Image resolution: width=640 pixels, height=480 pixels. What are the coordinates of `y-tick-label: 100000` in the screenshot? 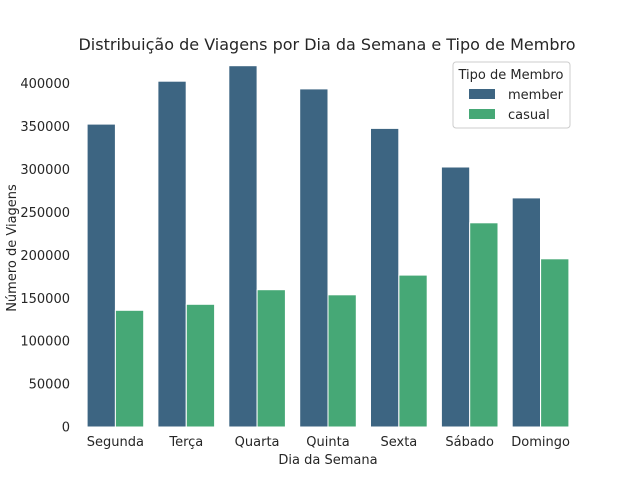 It's located at (45, 342).